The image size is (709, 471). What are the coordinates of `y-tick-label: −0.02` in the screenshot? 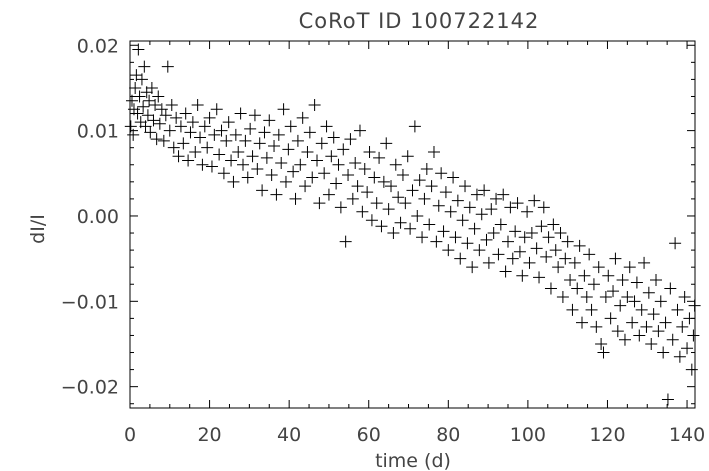 It's located at (90, 388).